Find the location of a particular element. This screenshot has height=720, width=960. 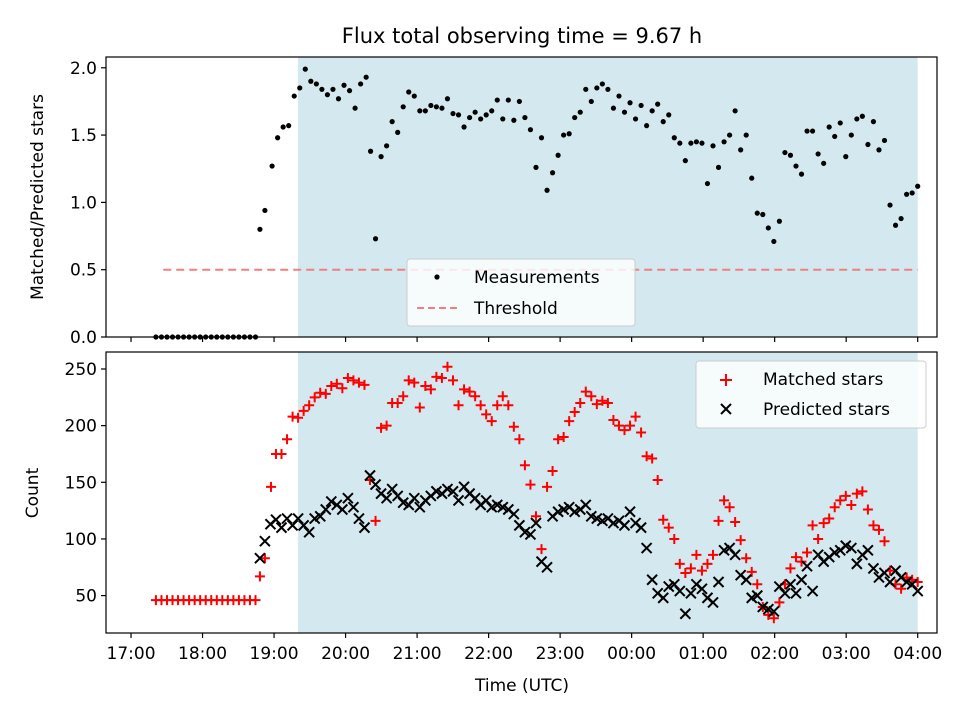

count-y-tick-label: 100 is located at coordinates (81, 540).